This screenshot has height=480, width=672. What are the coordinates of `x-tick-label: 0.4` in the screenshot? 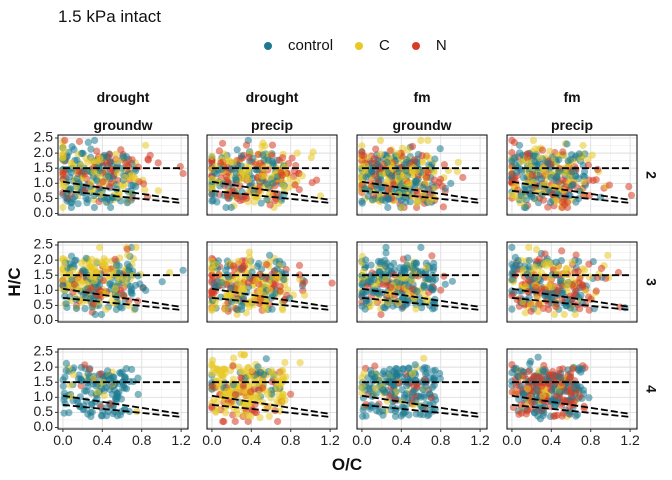 It's located at (252, 440).